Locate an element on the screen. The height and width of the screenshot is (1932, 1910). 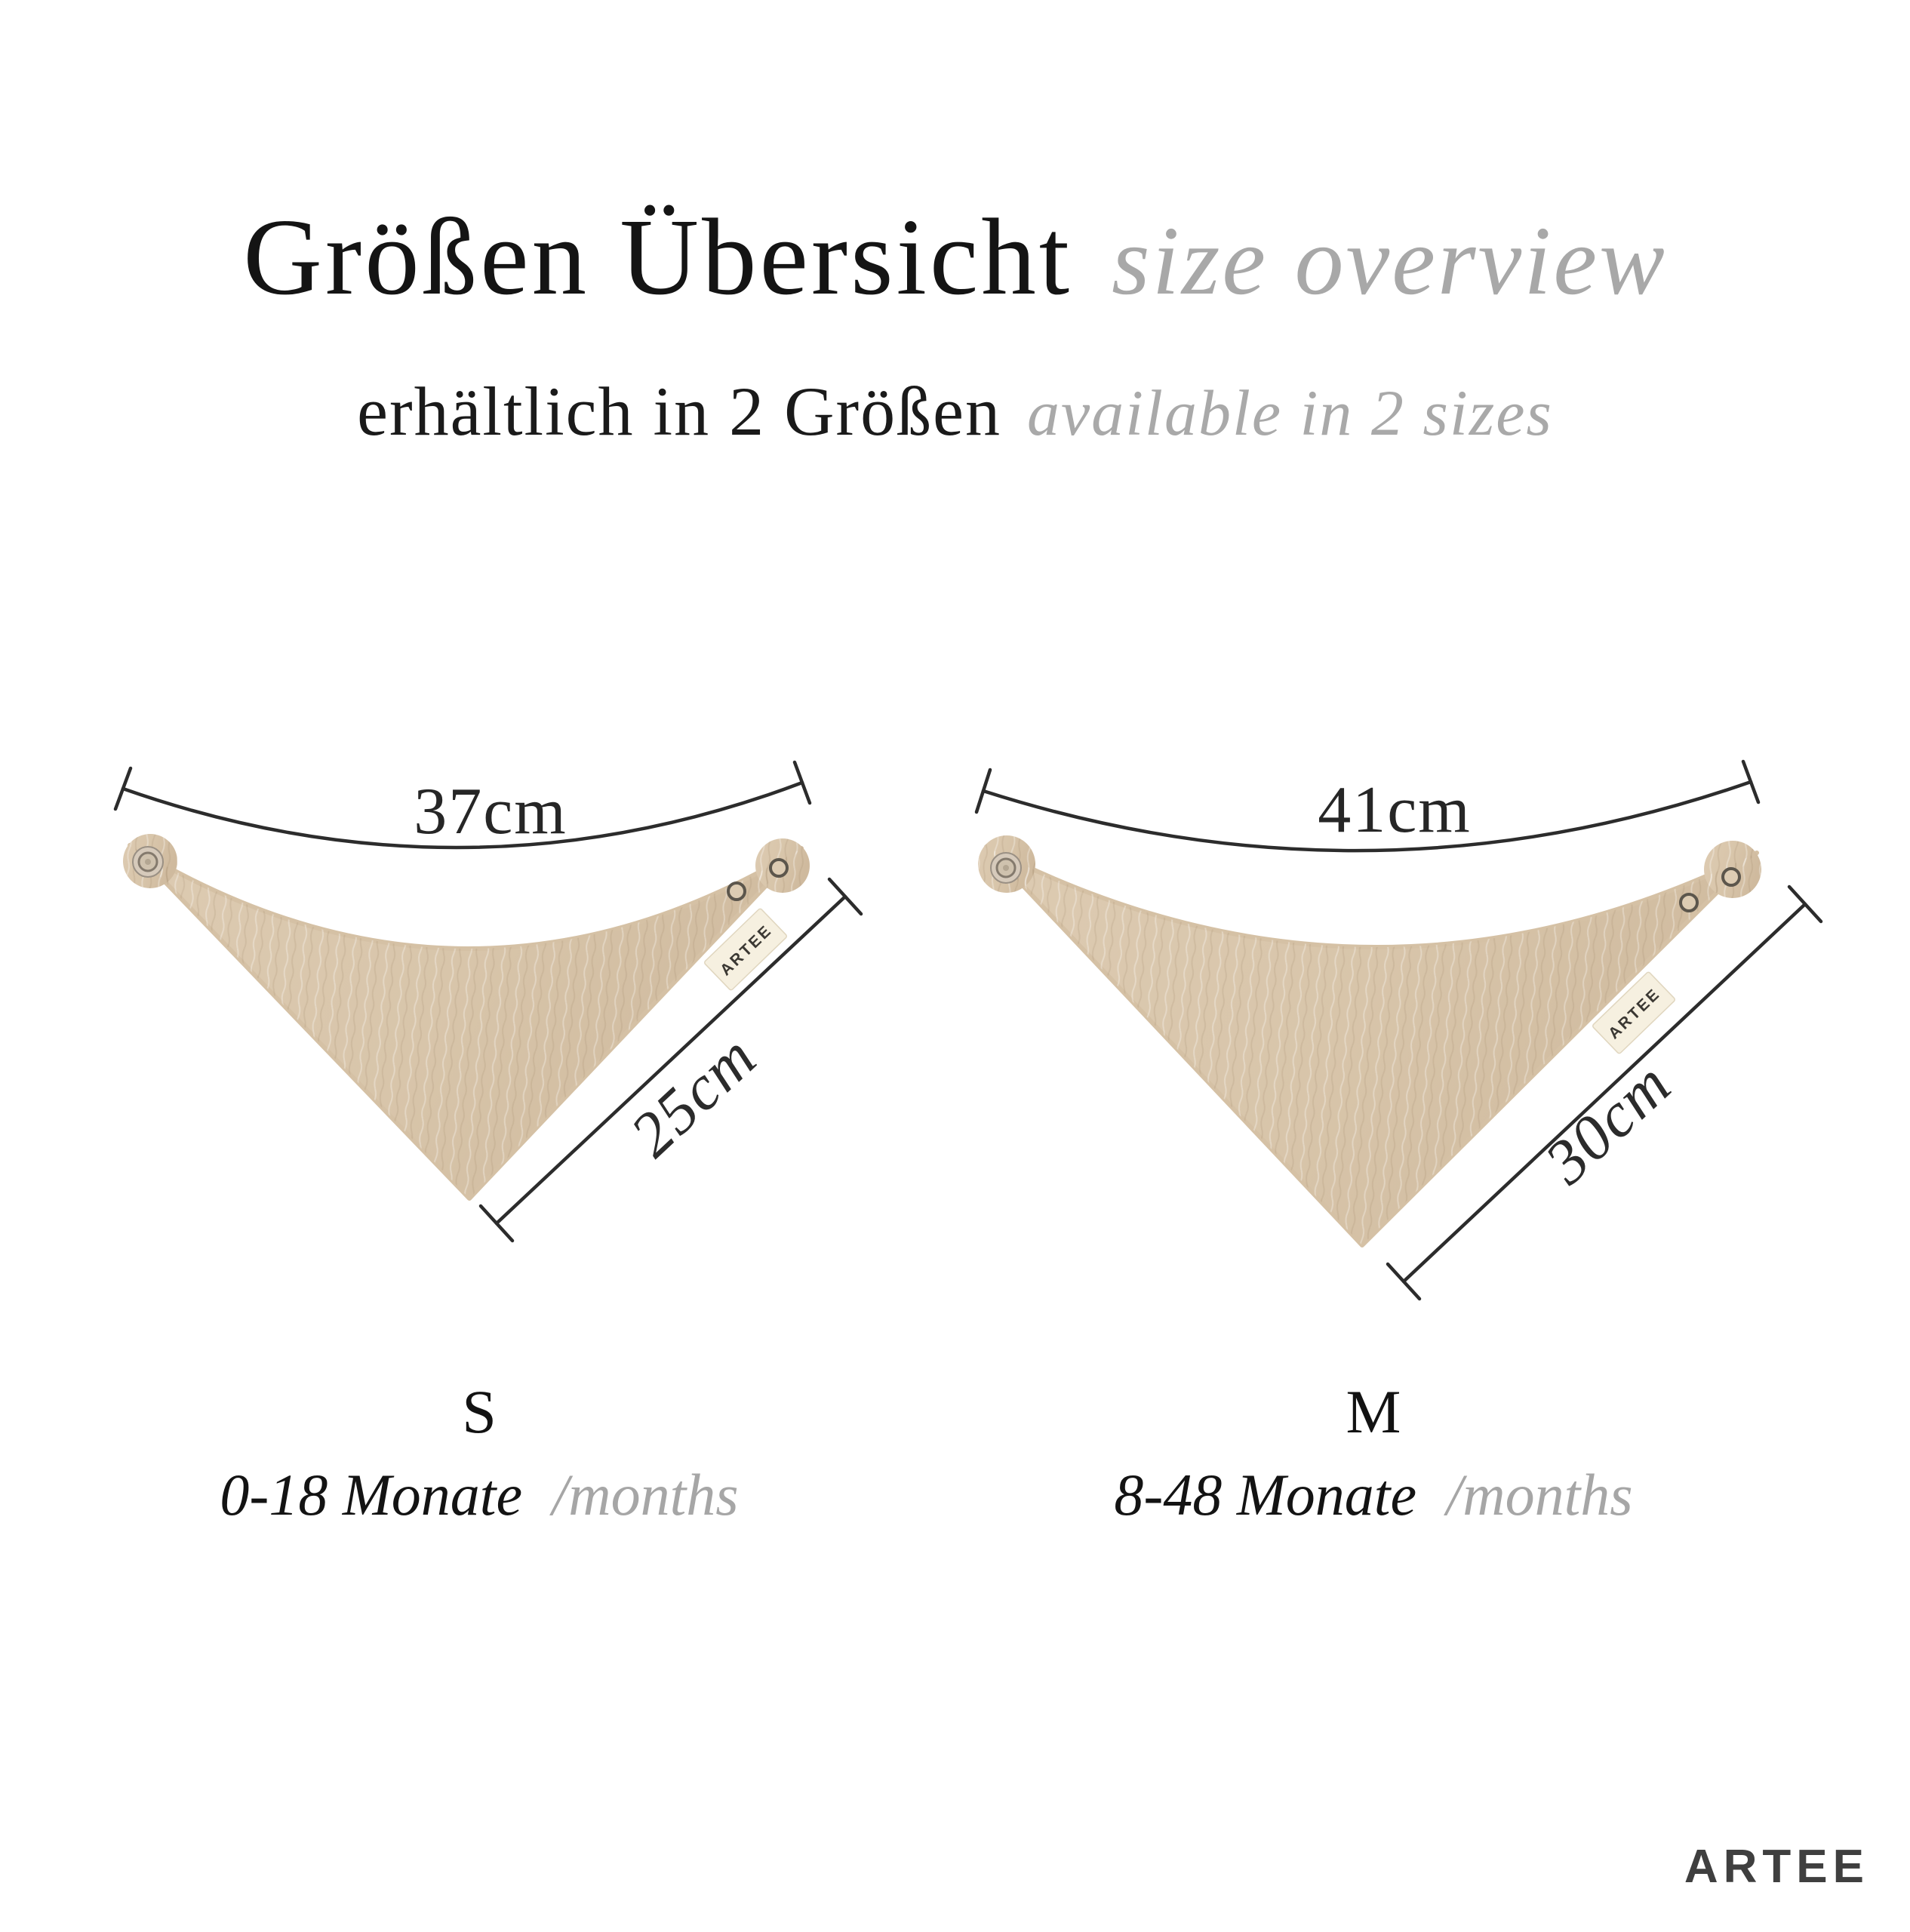
age-range-german: 0-18 Monate is located at coordinates (371, 1494).